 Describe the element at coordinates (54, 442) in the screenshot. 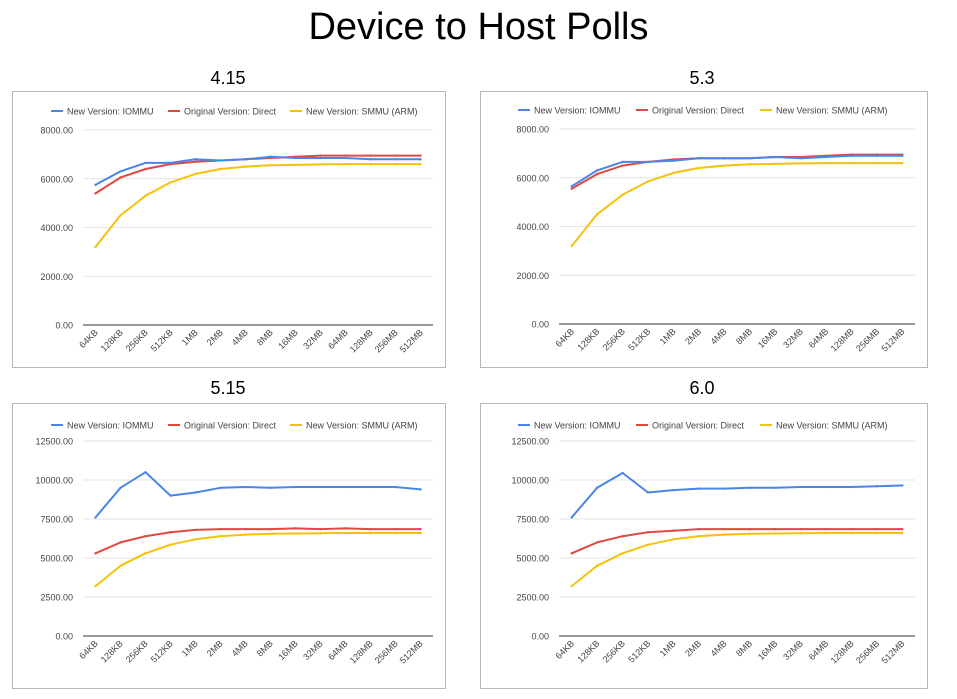

I see `y-tick-label: 12500.00` at that location.